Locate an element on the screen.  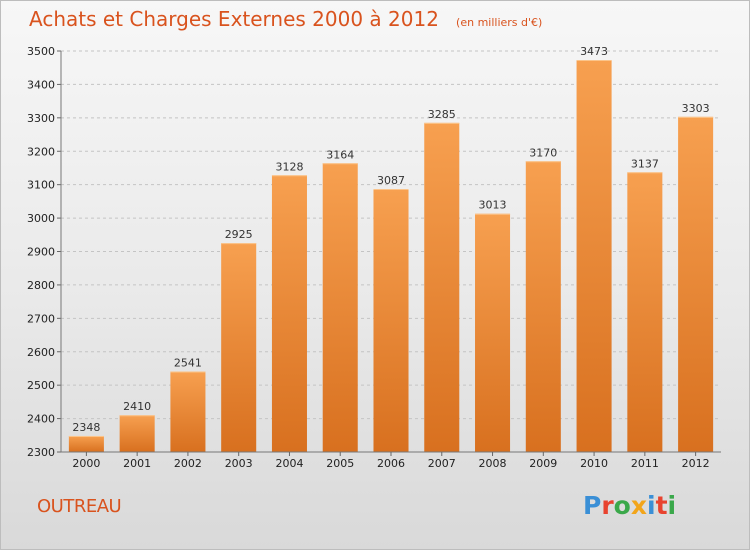
data-label-2008: 3013 is located at coordinates (493, 205).